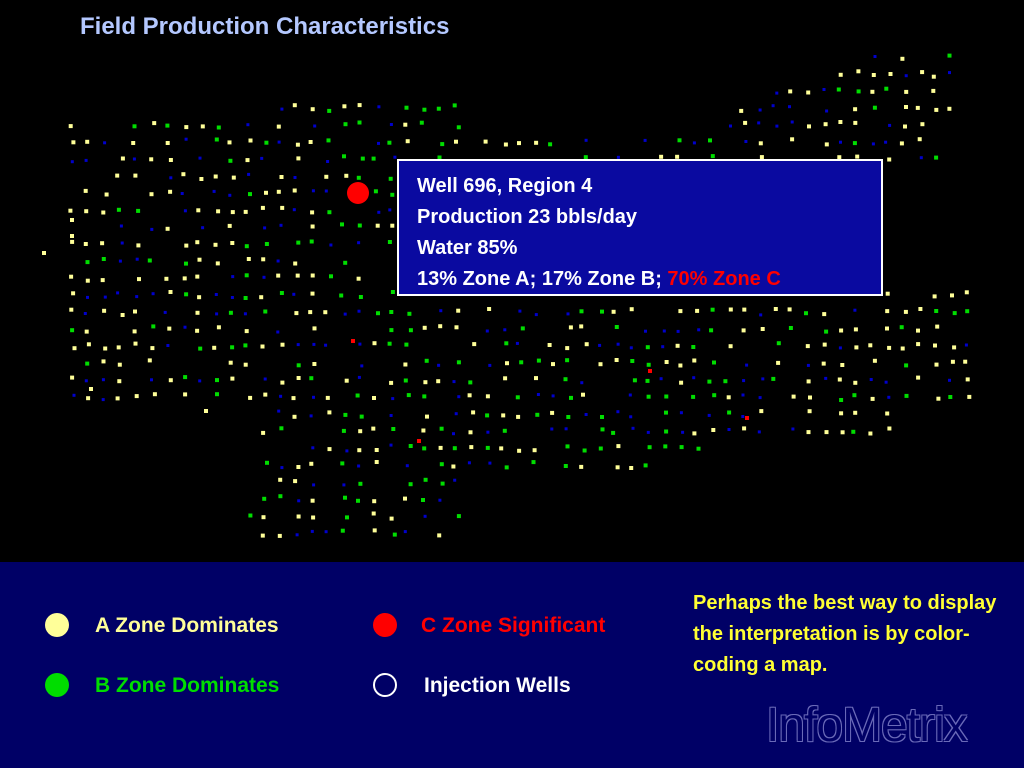  What do you see at coordinates (358, 193) in the screenshot?
I see `selected-well-marker` at bounding box center [358, 193].